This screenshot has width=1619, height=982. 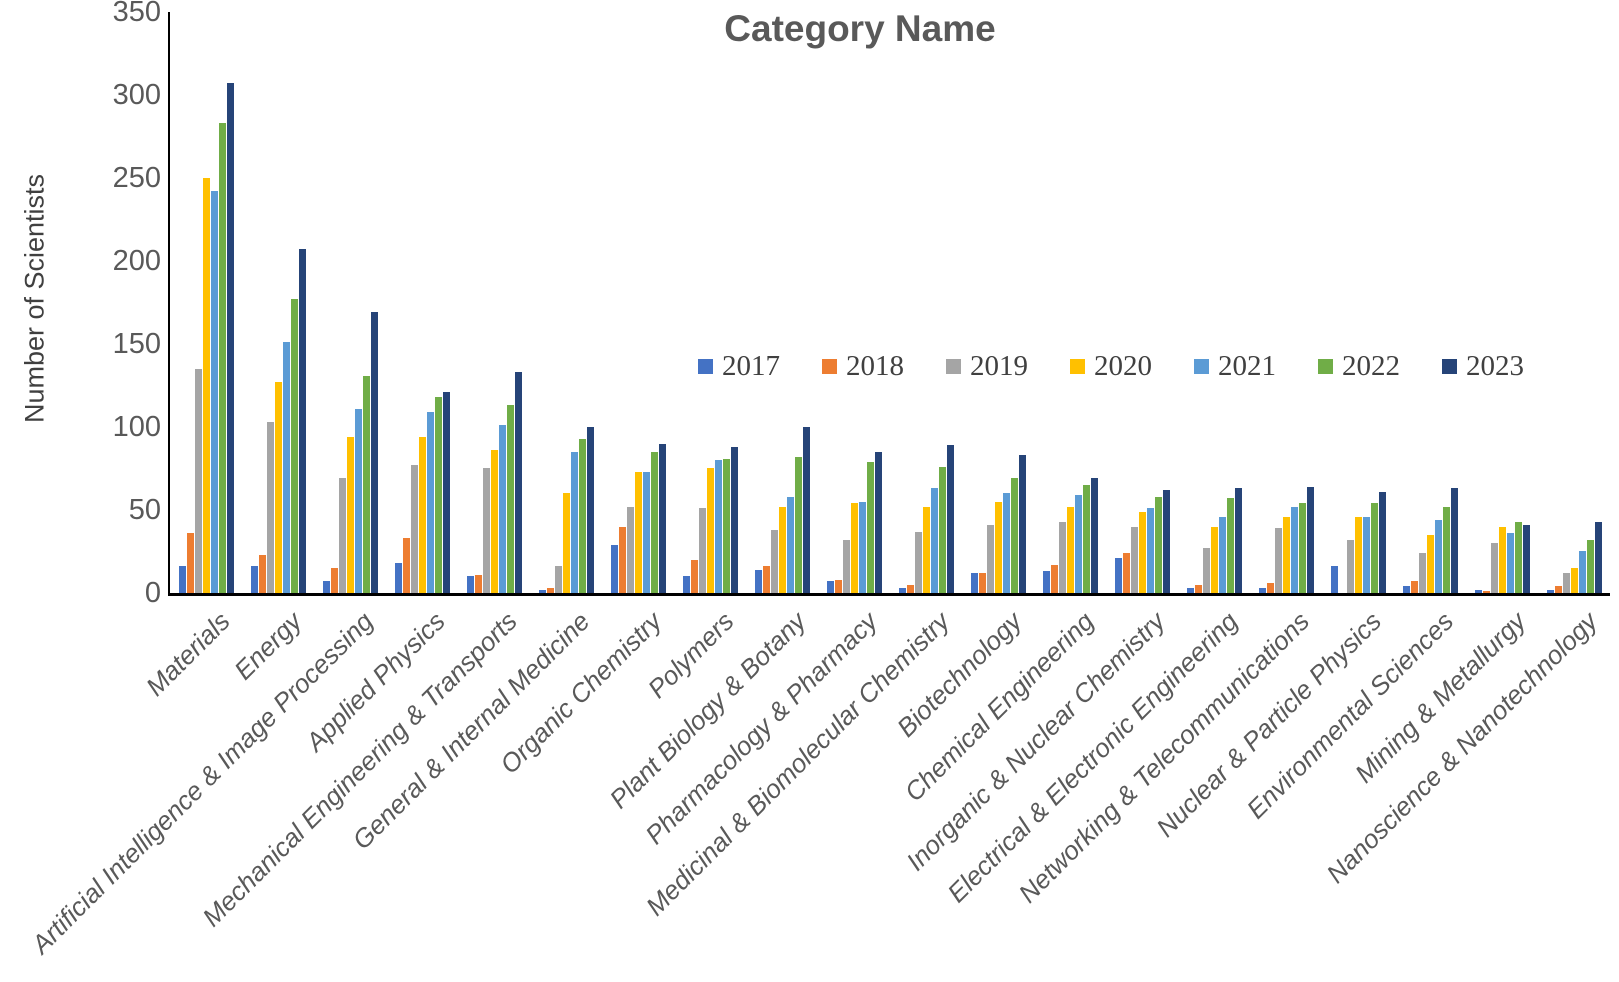 I want to click on legend-swatch-2023, so click(x=1449, y=366).